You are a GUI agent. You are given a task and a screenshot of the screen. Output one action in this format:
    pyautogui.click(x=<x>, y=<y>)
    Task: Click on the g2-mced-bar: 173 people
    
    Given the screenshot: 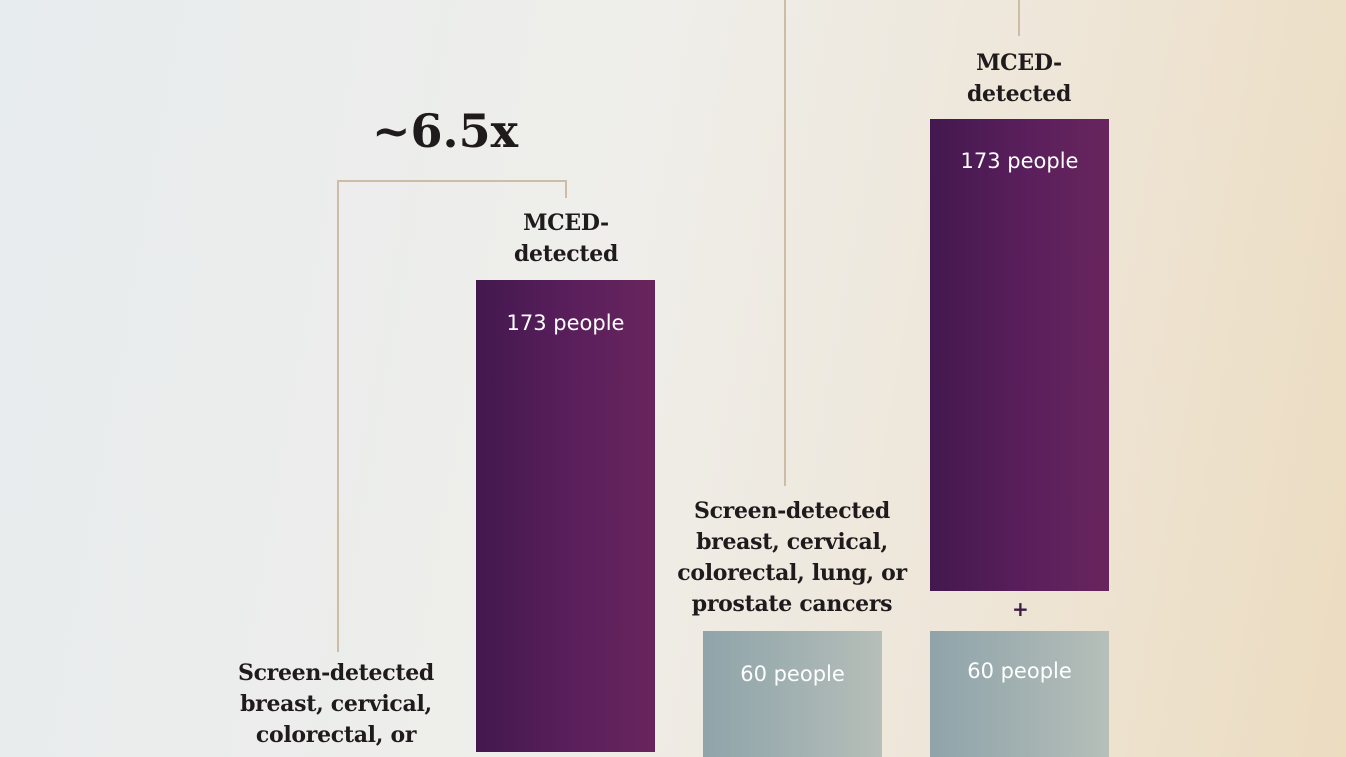 What is the action you would take?
    pyautogui.click(x=1019, y=355)
    